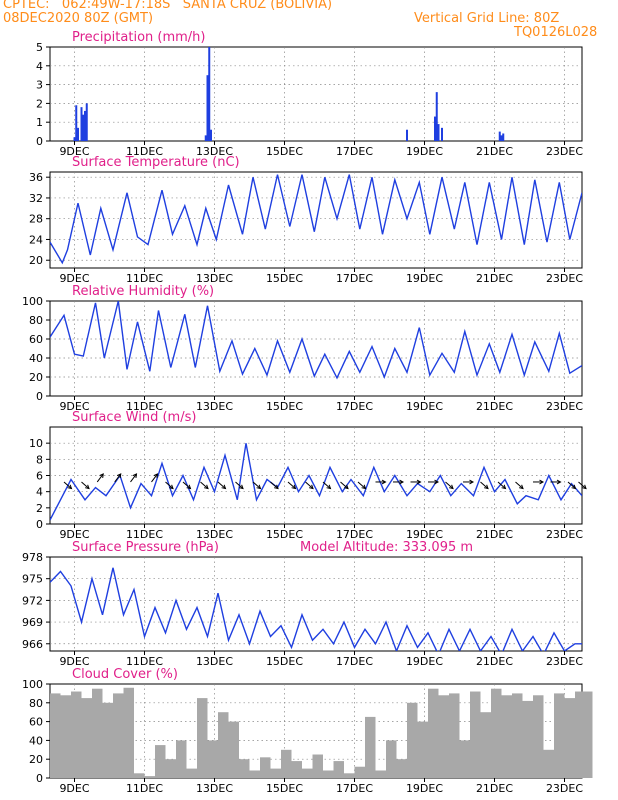  What do you see at coordinates (36, 320) in the screenshot?
I see `y-tick-label: 80` at bounding box center [36, 320].